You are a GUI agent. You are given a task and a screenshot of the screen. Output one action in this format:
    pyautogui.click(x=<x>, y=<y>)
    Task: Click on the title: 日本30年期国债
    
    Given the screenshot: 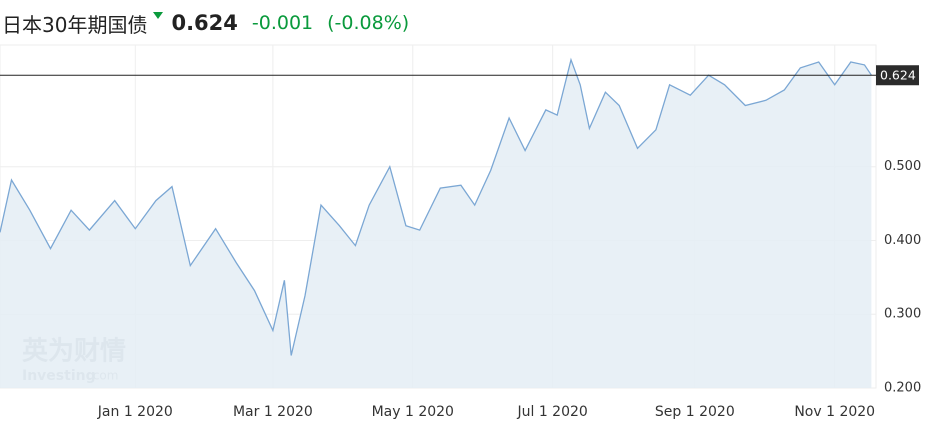 What is the action you would take?
    pyautogui.click(x=75, y=24)
    